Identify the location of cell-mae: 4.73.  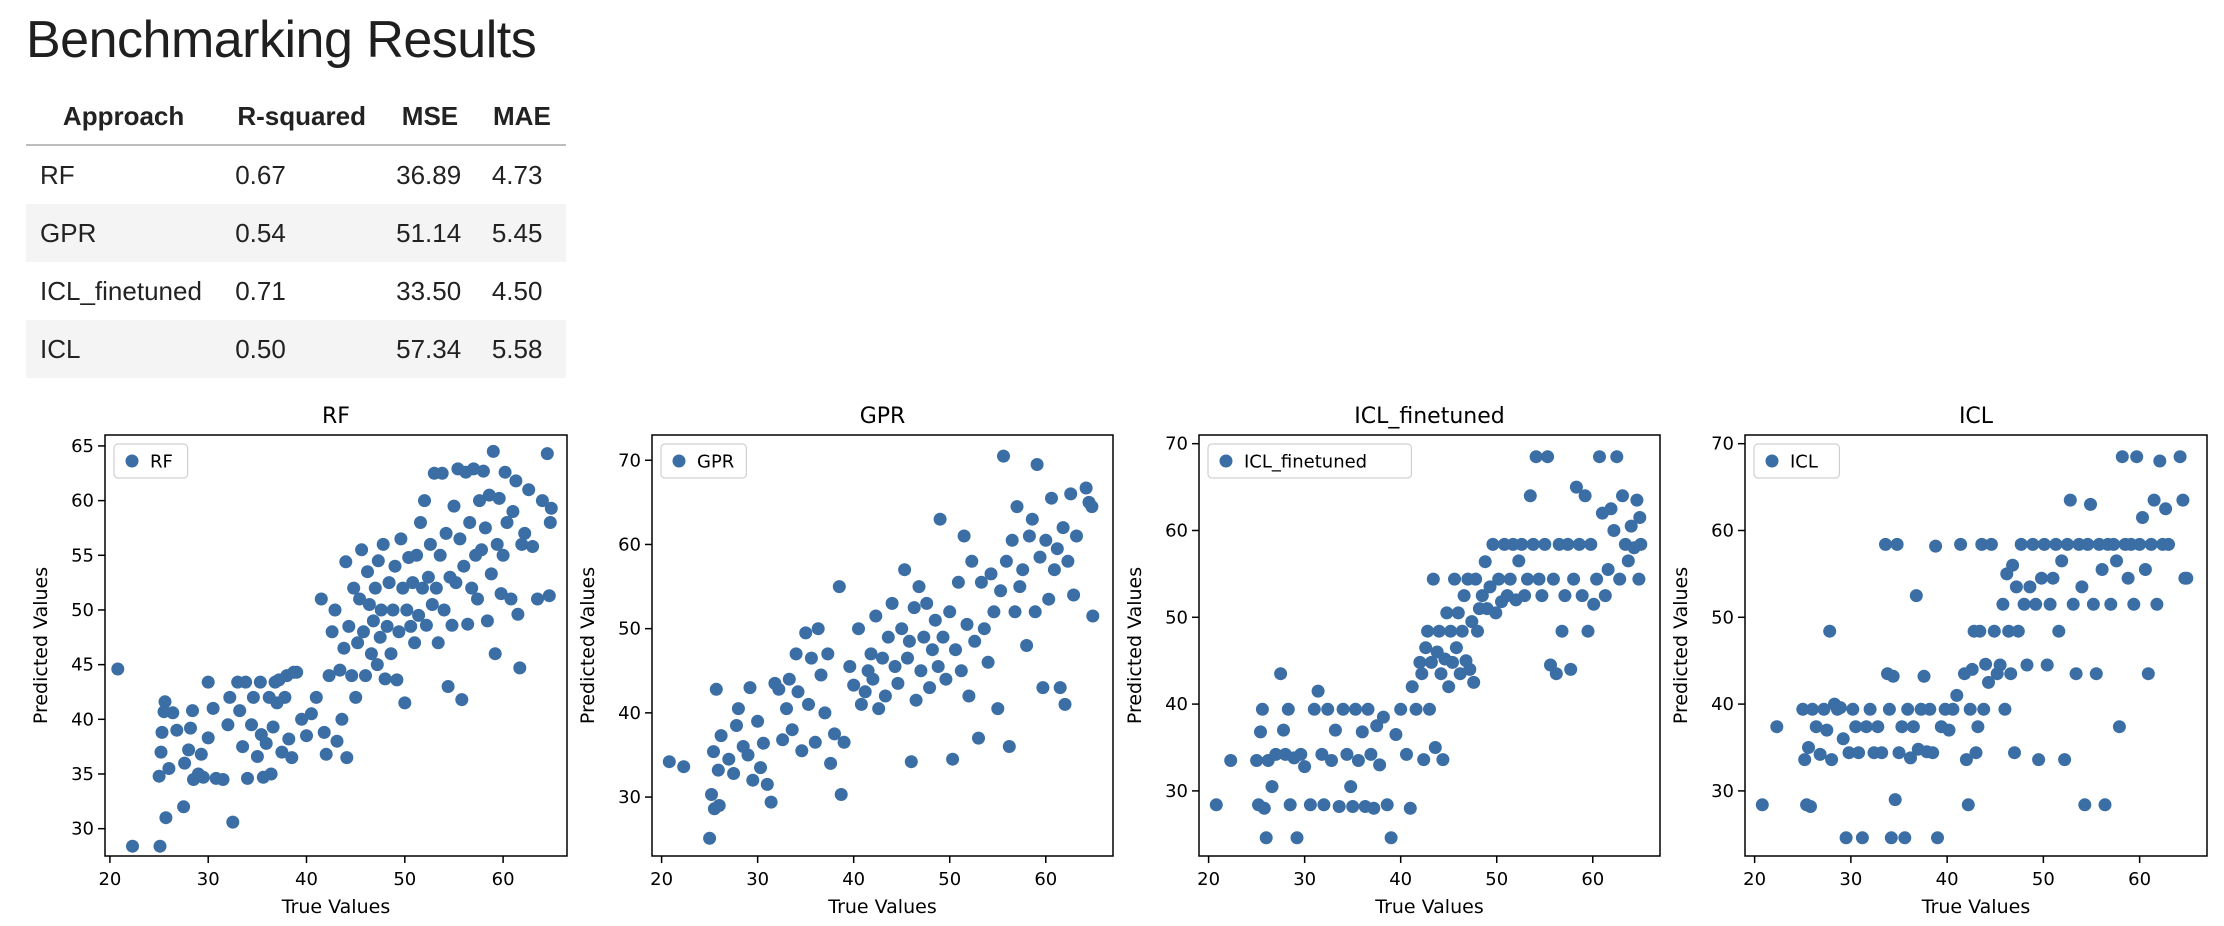
(517, 174).